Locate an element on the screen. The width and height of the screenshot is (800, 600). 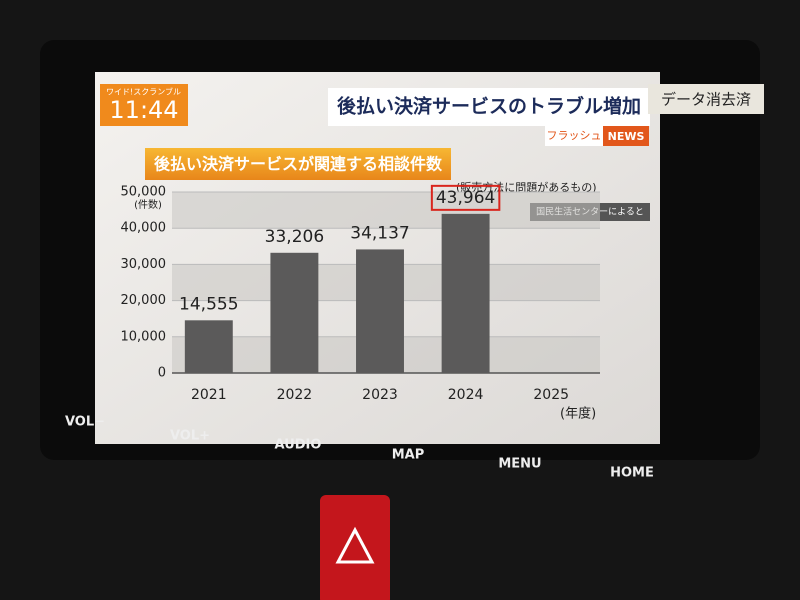
corner-label: フラッシュ is located at coordinates (574, 135).